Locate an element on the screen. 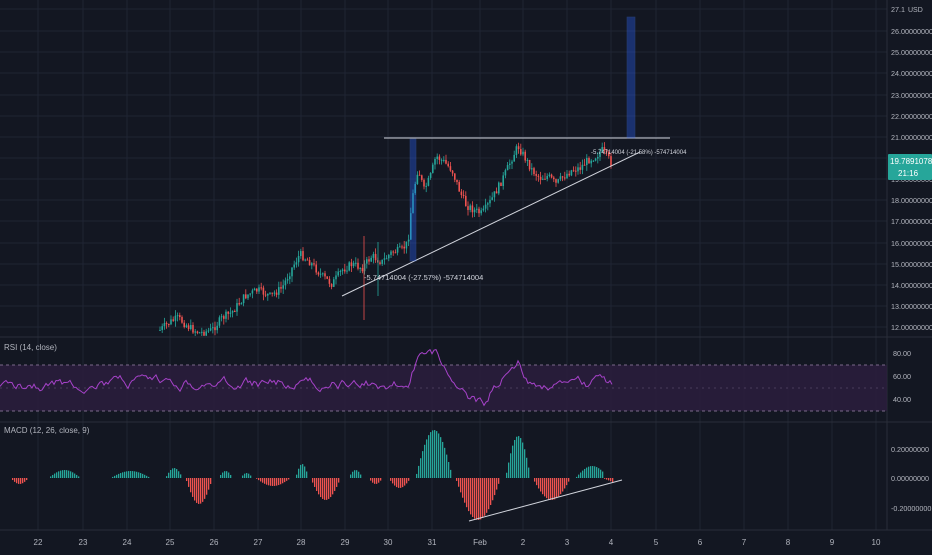 The image size is (932, 555). annotation-1: -5.74714004 (-27.57%) -574714004 is located at coordinates (423, 277).